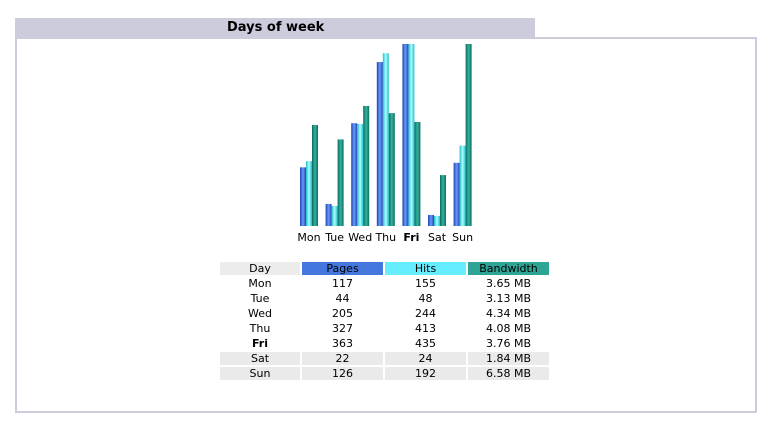  Describe the element at coordinates (342, 283) in the screenshot. I see `cell-pages: 117` at that location.